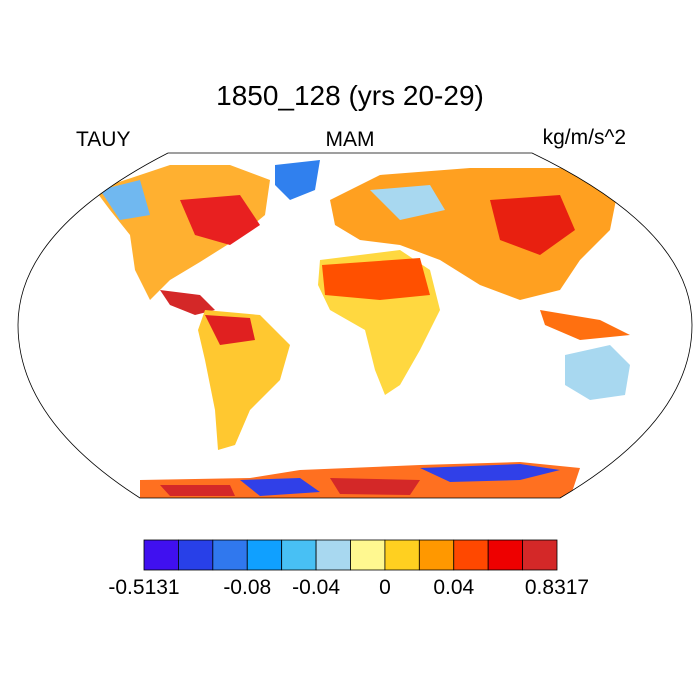 Image resolution: width=700 pixels, height=700 pixels. What do you see at coordinates (187, 302) in the screenshot?
I see `central-america` at bounding box center [187, 302].